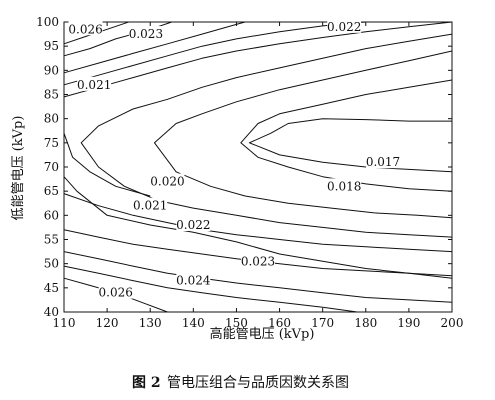 The width and height of the screenshot is (495, 400). Describe the element at coordinates (408, 323) in the screenshot. I see `x-tick-label: 190` at that location.